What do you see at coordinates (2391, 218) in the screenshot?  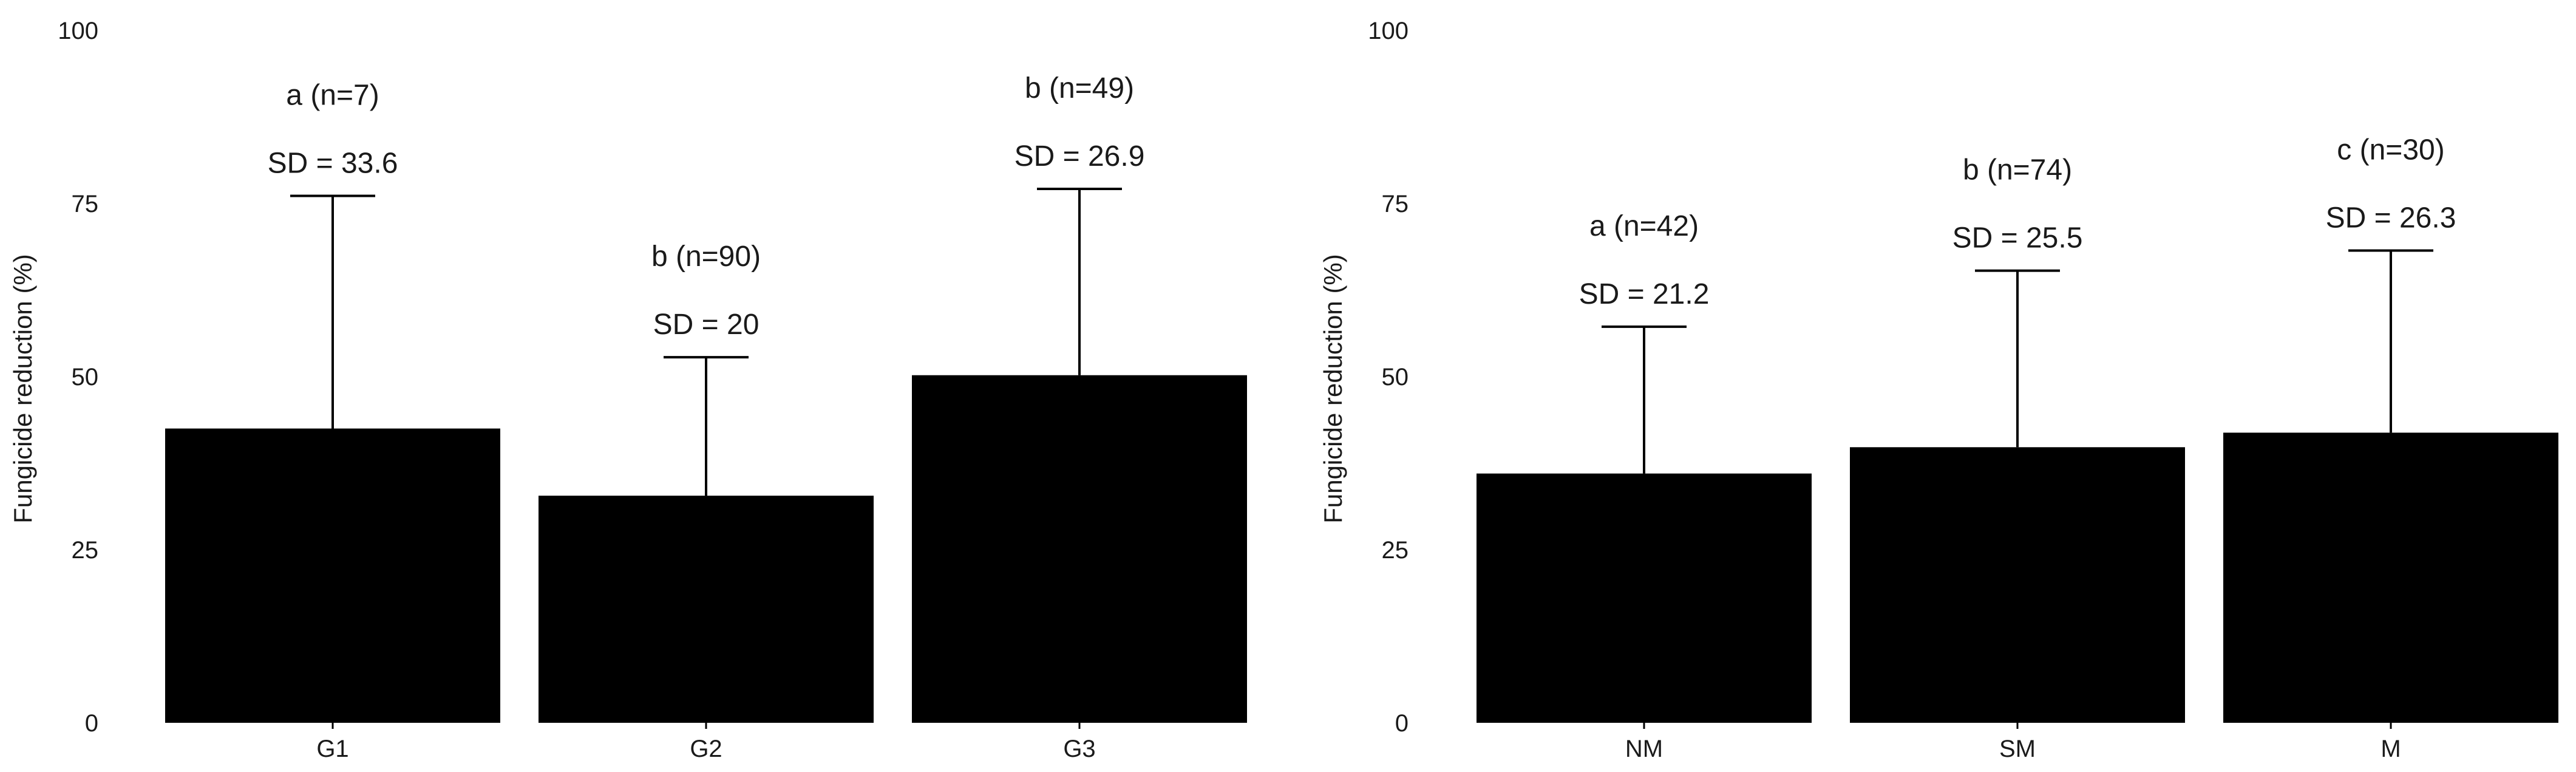 I see `sd-label: SD = 26.3` at bounding box center [2391, 218].